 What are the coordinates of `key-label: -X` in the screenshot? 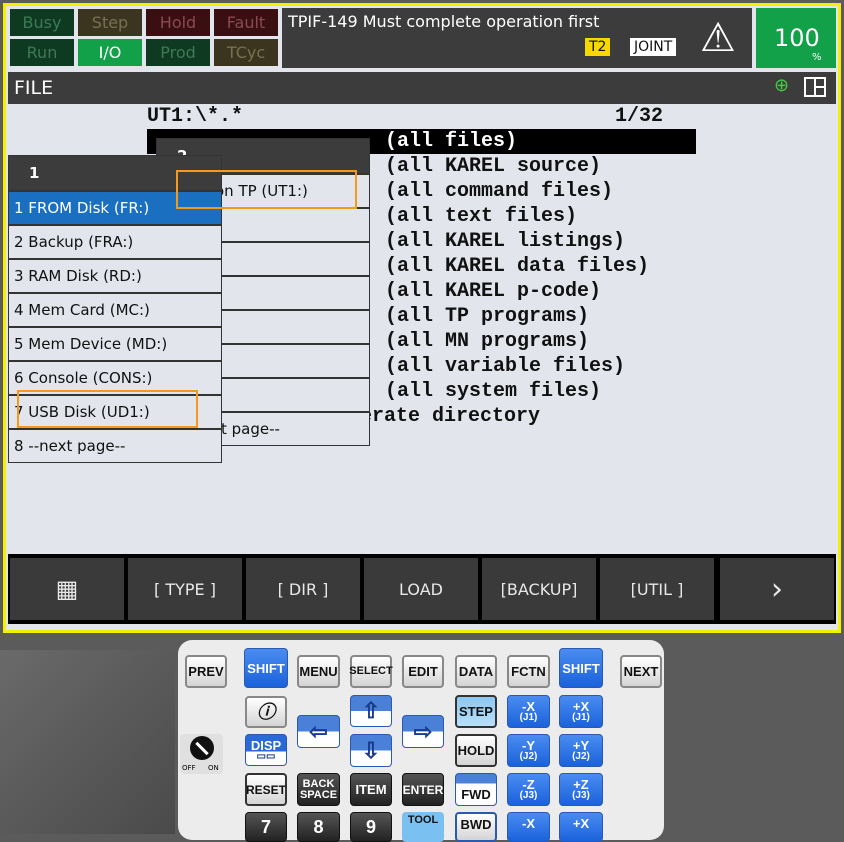 It's located at (528, 706).